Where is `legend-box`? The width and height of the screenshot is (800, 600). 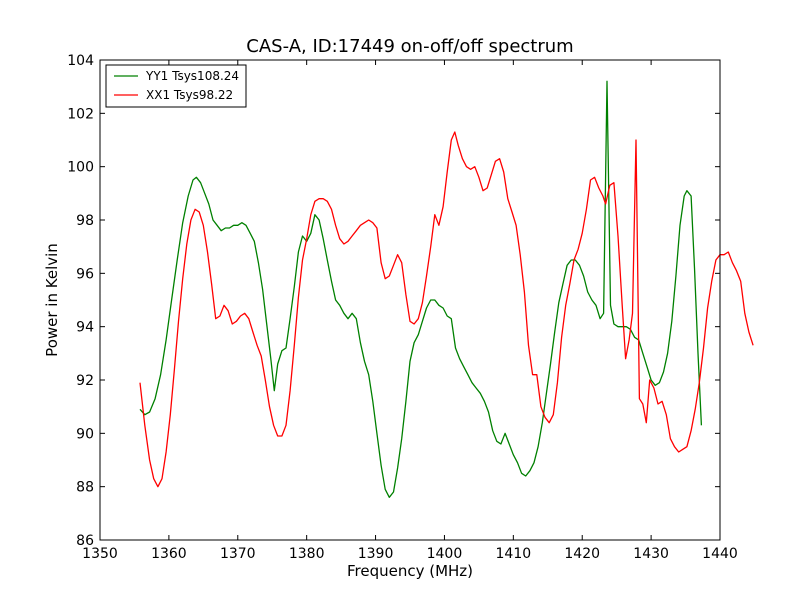 legend-box is located at coordinates (176, 86).